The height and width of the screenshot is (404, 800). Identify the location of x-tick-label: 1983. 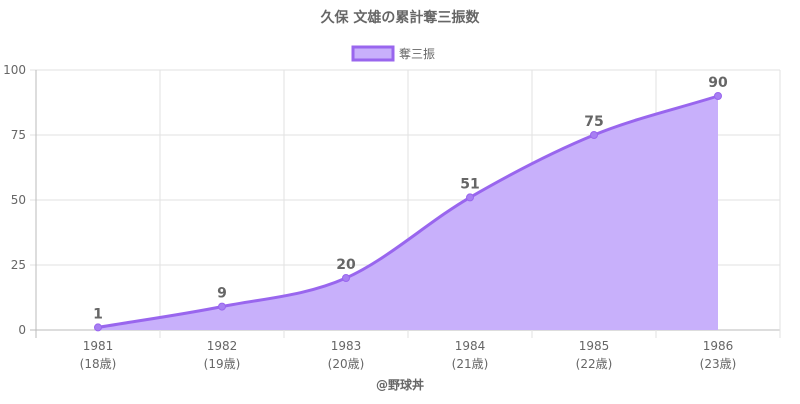
(346, 346).